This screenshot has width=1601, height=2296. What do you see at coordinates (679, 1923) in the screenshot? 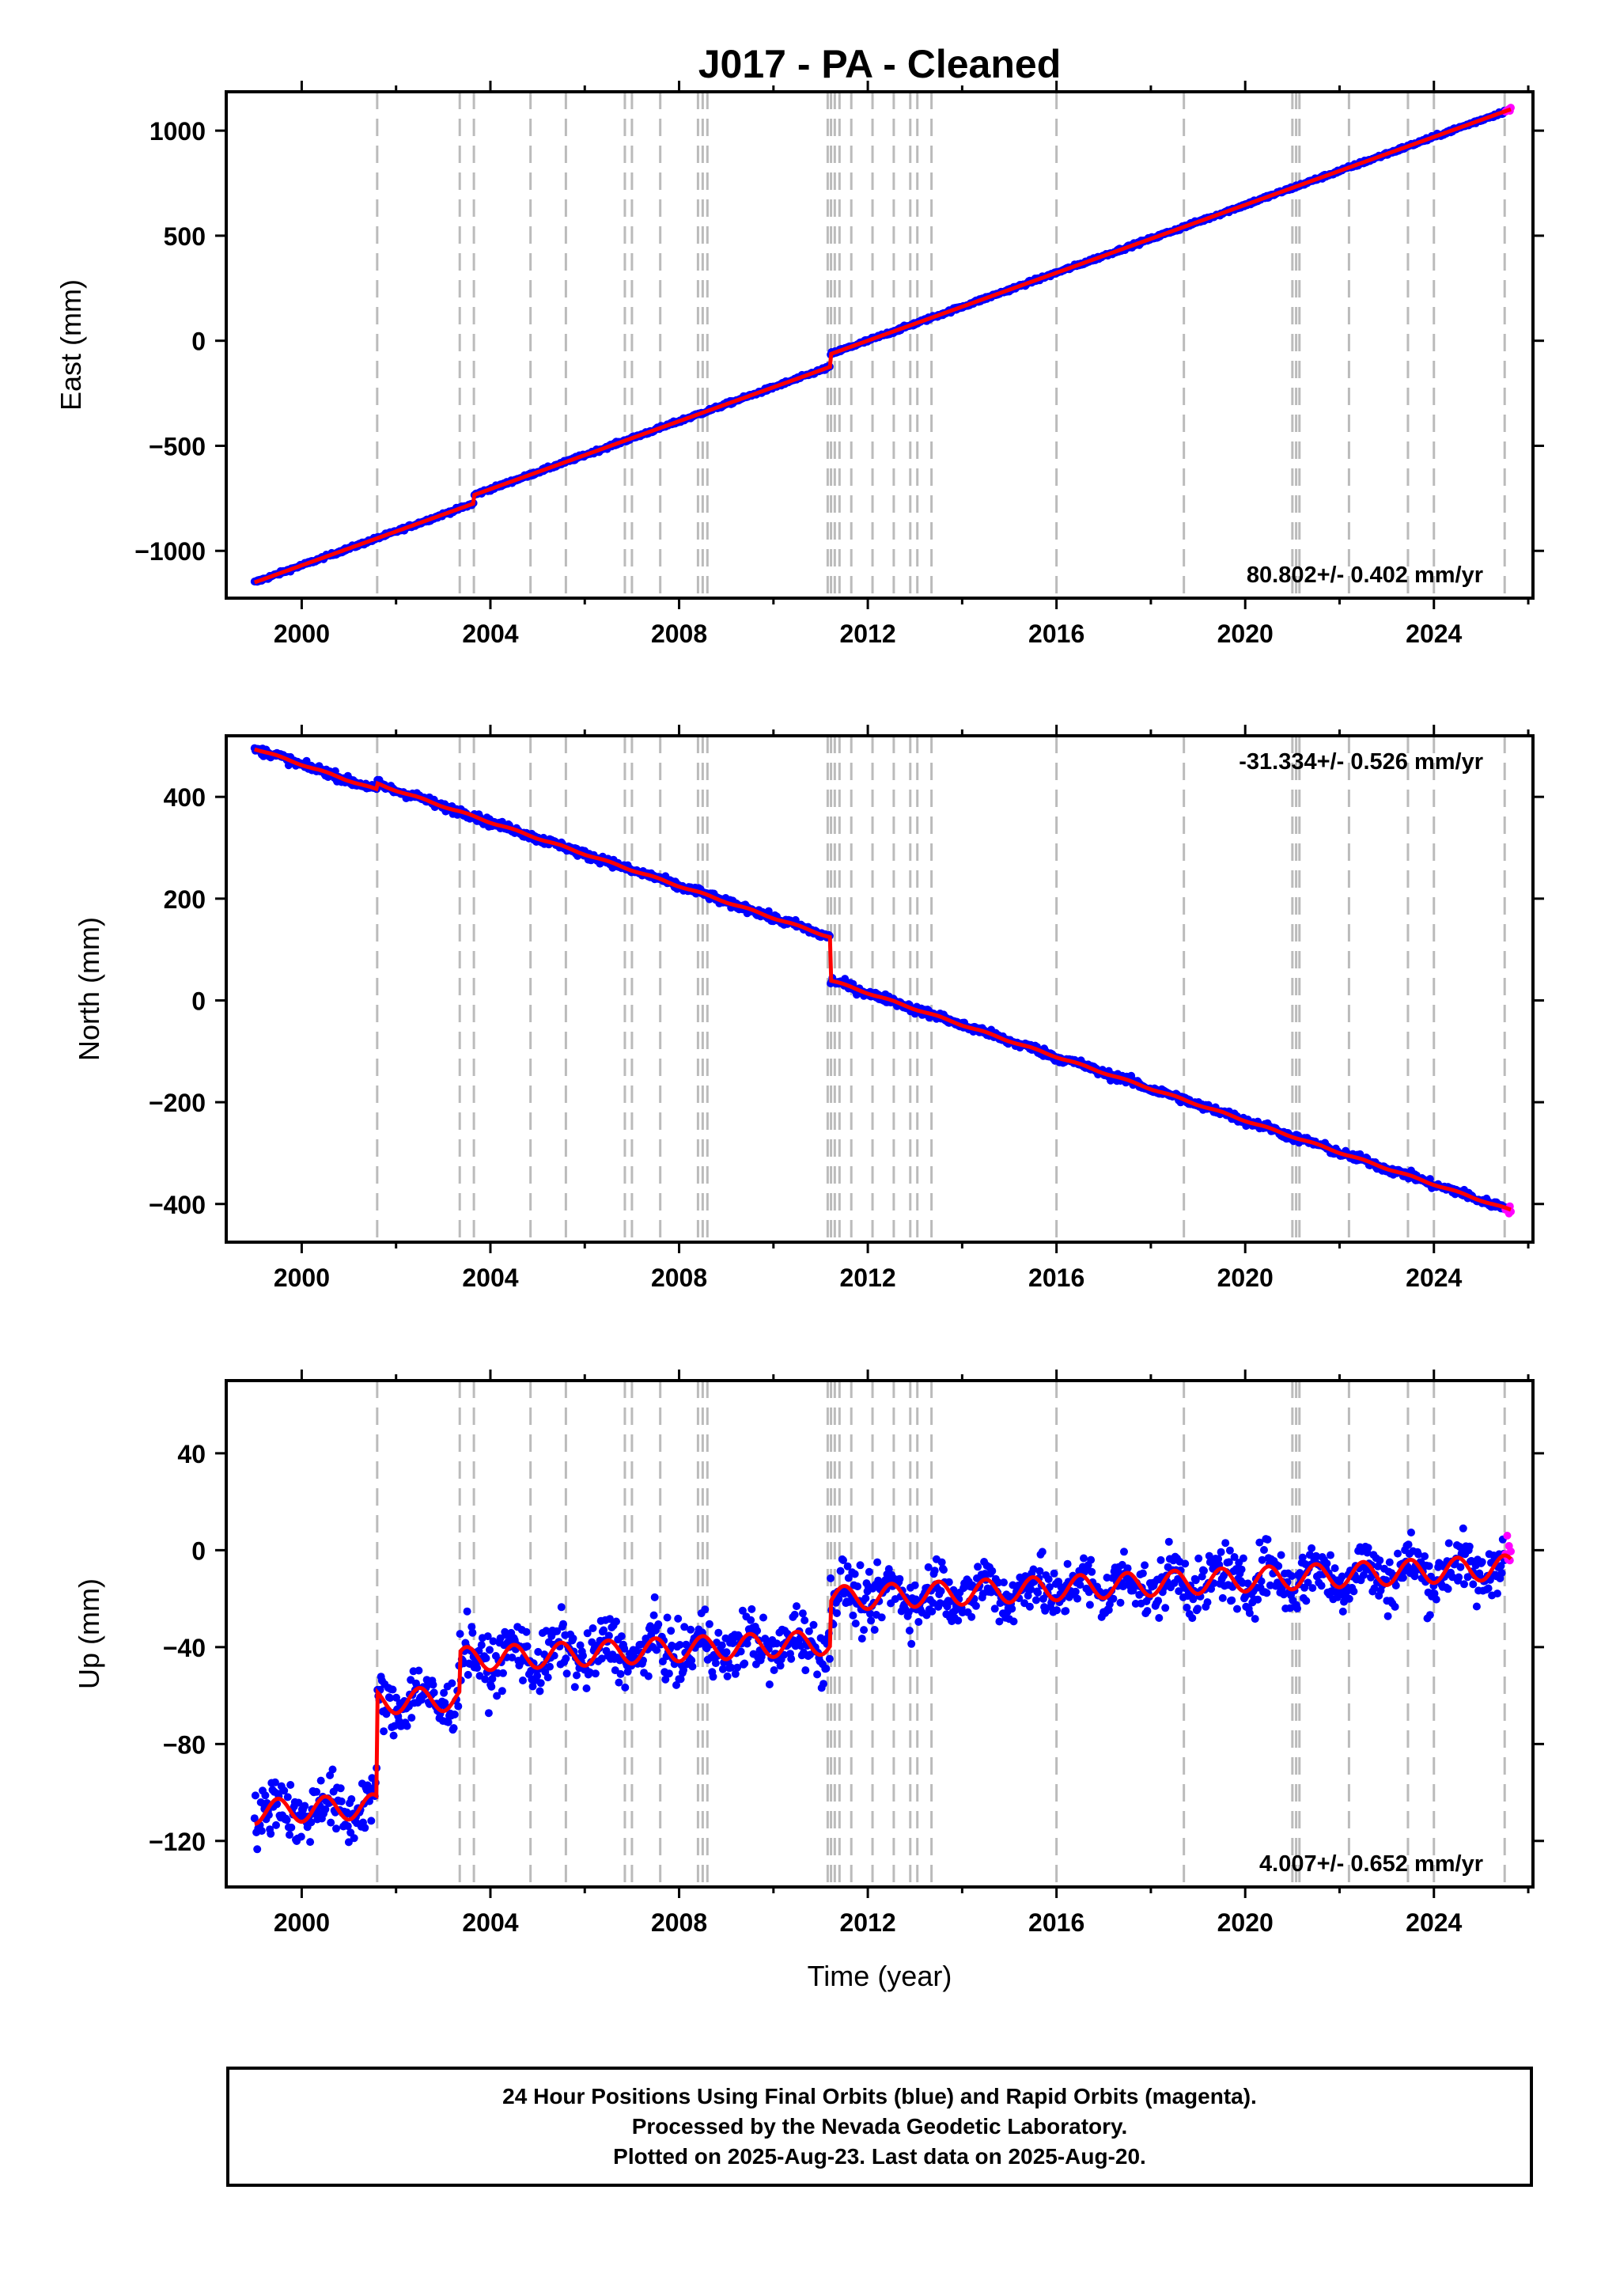
I see `up-xtick-label-2008: 2008` at bounding box center [679, 1923].